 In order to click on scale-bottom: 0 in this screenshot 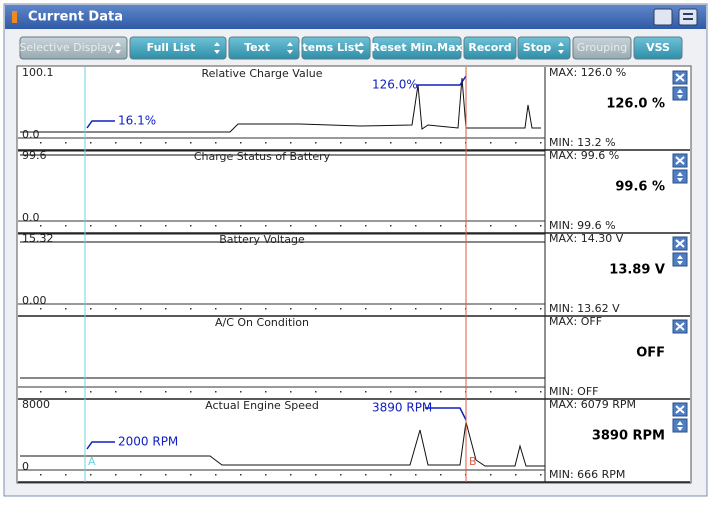, I will do `click(25, 466)`.